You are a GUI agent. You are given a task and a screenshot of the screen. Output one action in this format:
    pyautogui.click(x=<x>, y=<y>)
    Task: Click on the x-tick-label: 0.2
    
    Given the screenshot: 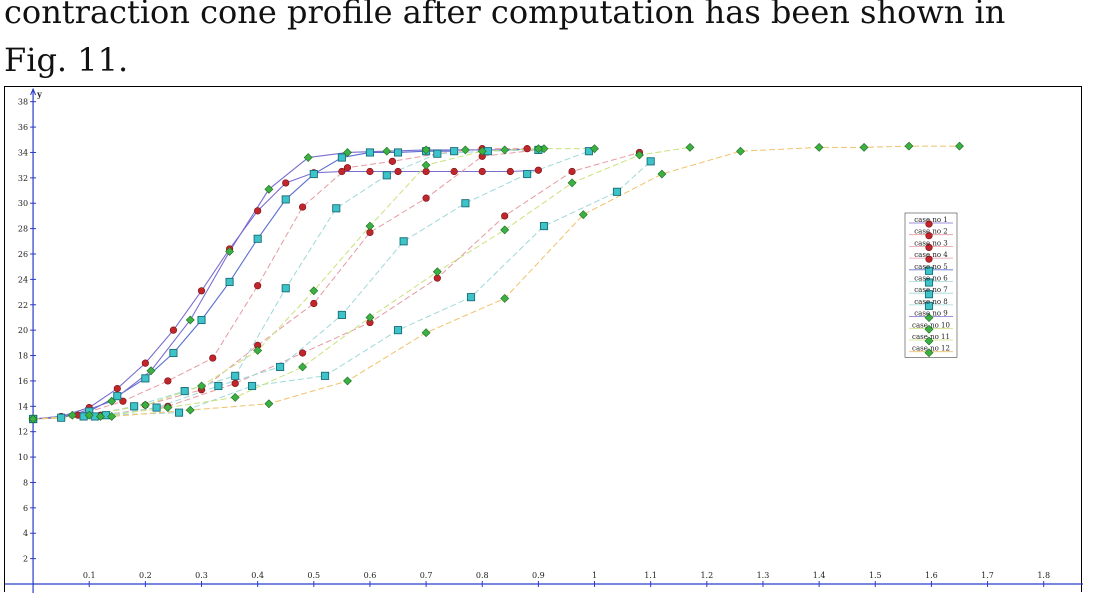 What is the action you would take?
    pyautogui.click(x=145, y=575)
    